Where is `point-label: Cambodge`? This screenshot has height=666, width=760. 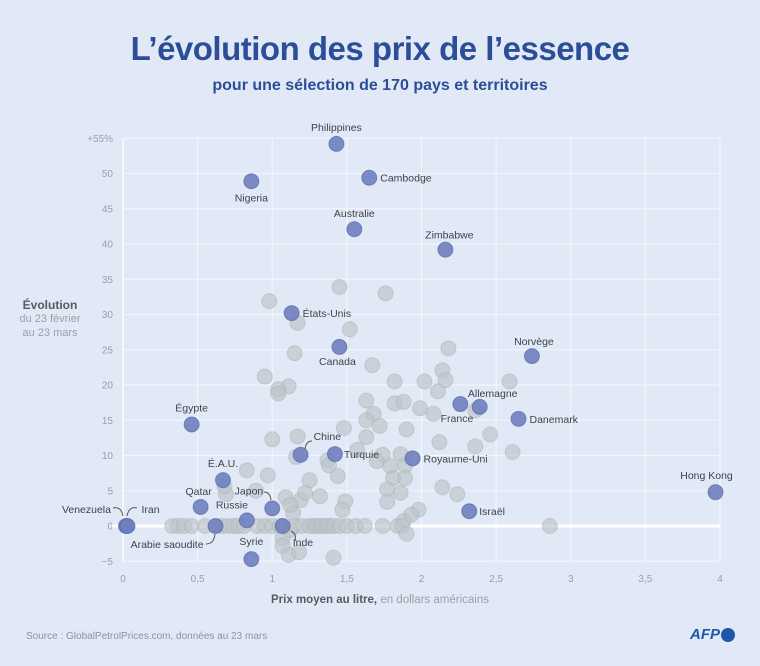 point-label: Cambodge is located at coordinates (406, 179).